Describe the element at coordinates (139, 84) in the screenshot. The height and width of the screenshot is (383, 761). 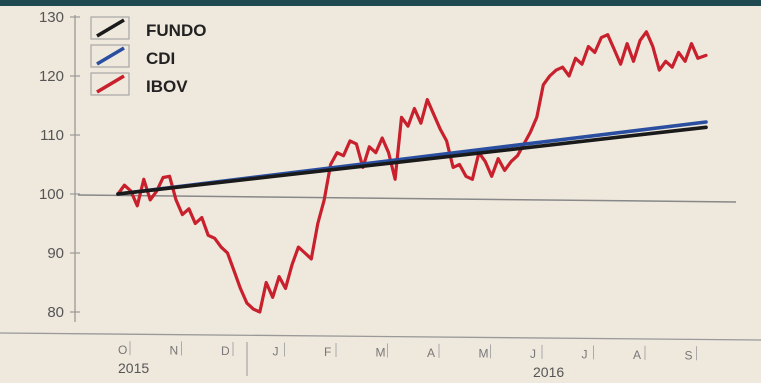
I see `legend-item-ibov: IBOV` at that location.